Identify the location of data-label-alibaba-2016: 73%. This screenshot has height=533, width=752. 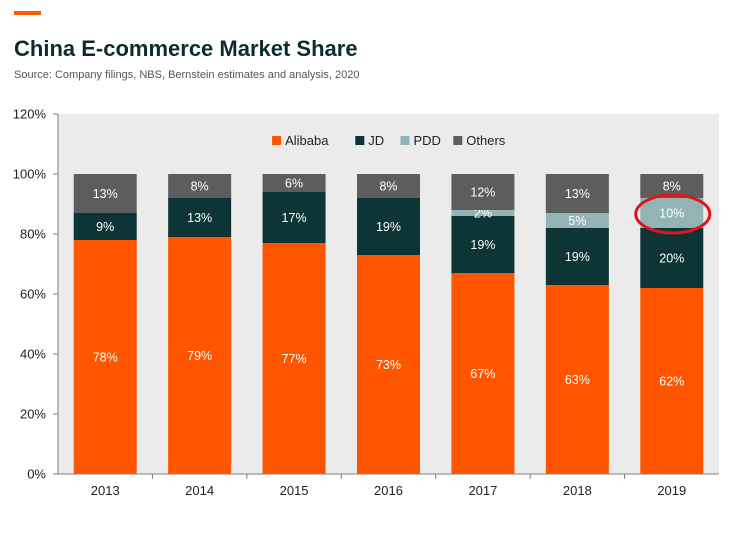
(388, 365).